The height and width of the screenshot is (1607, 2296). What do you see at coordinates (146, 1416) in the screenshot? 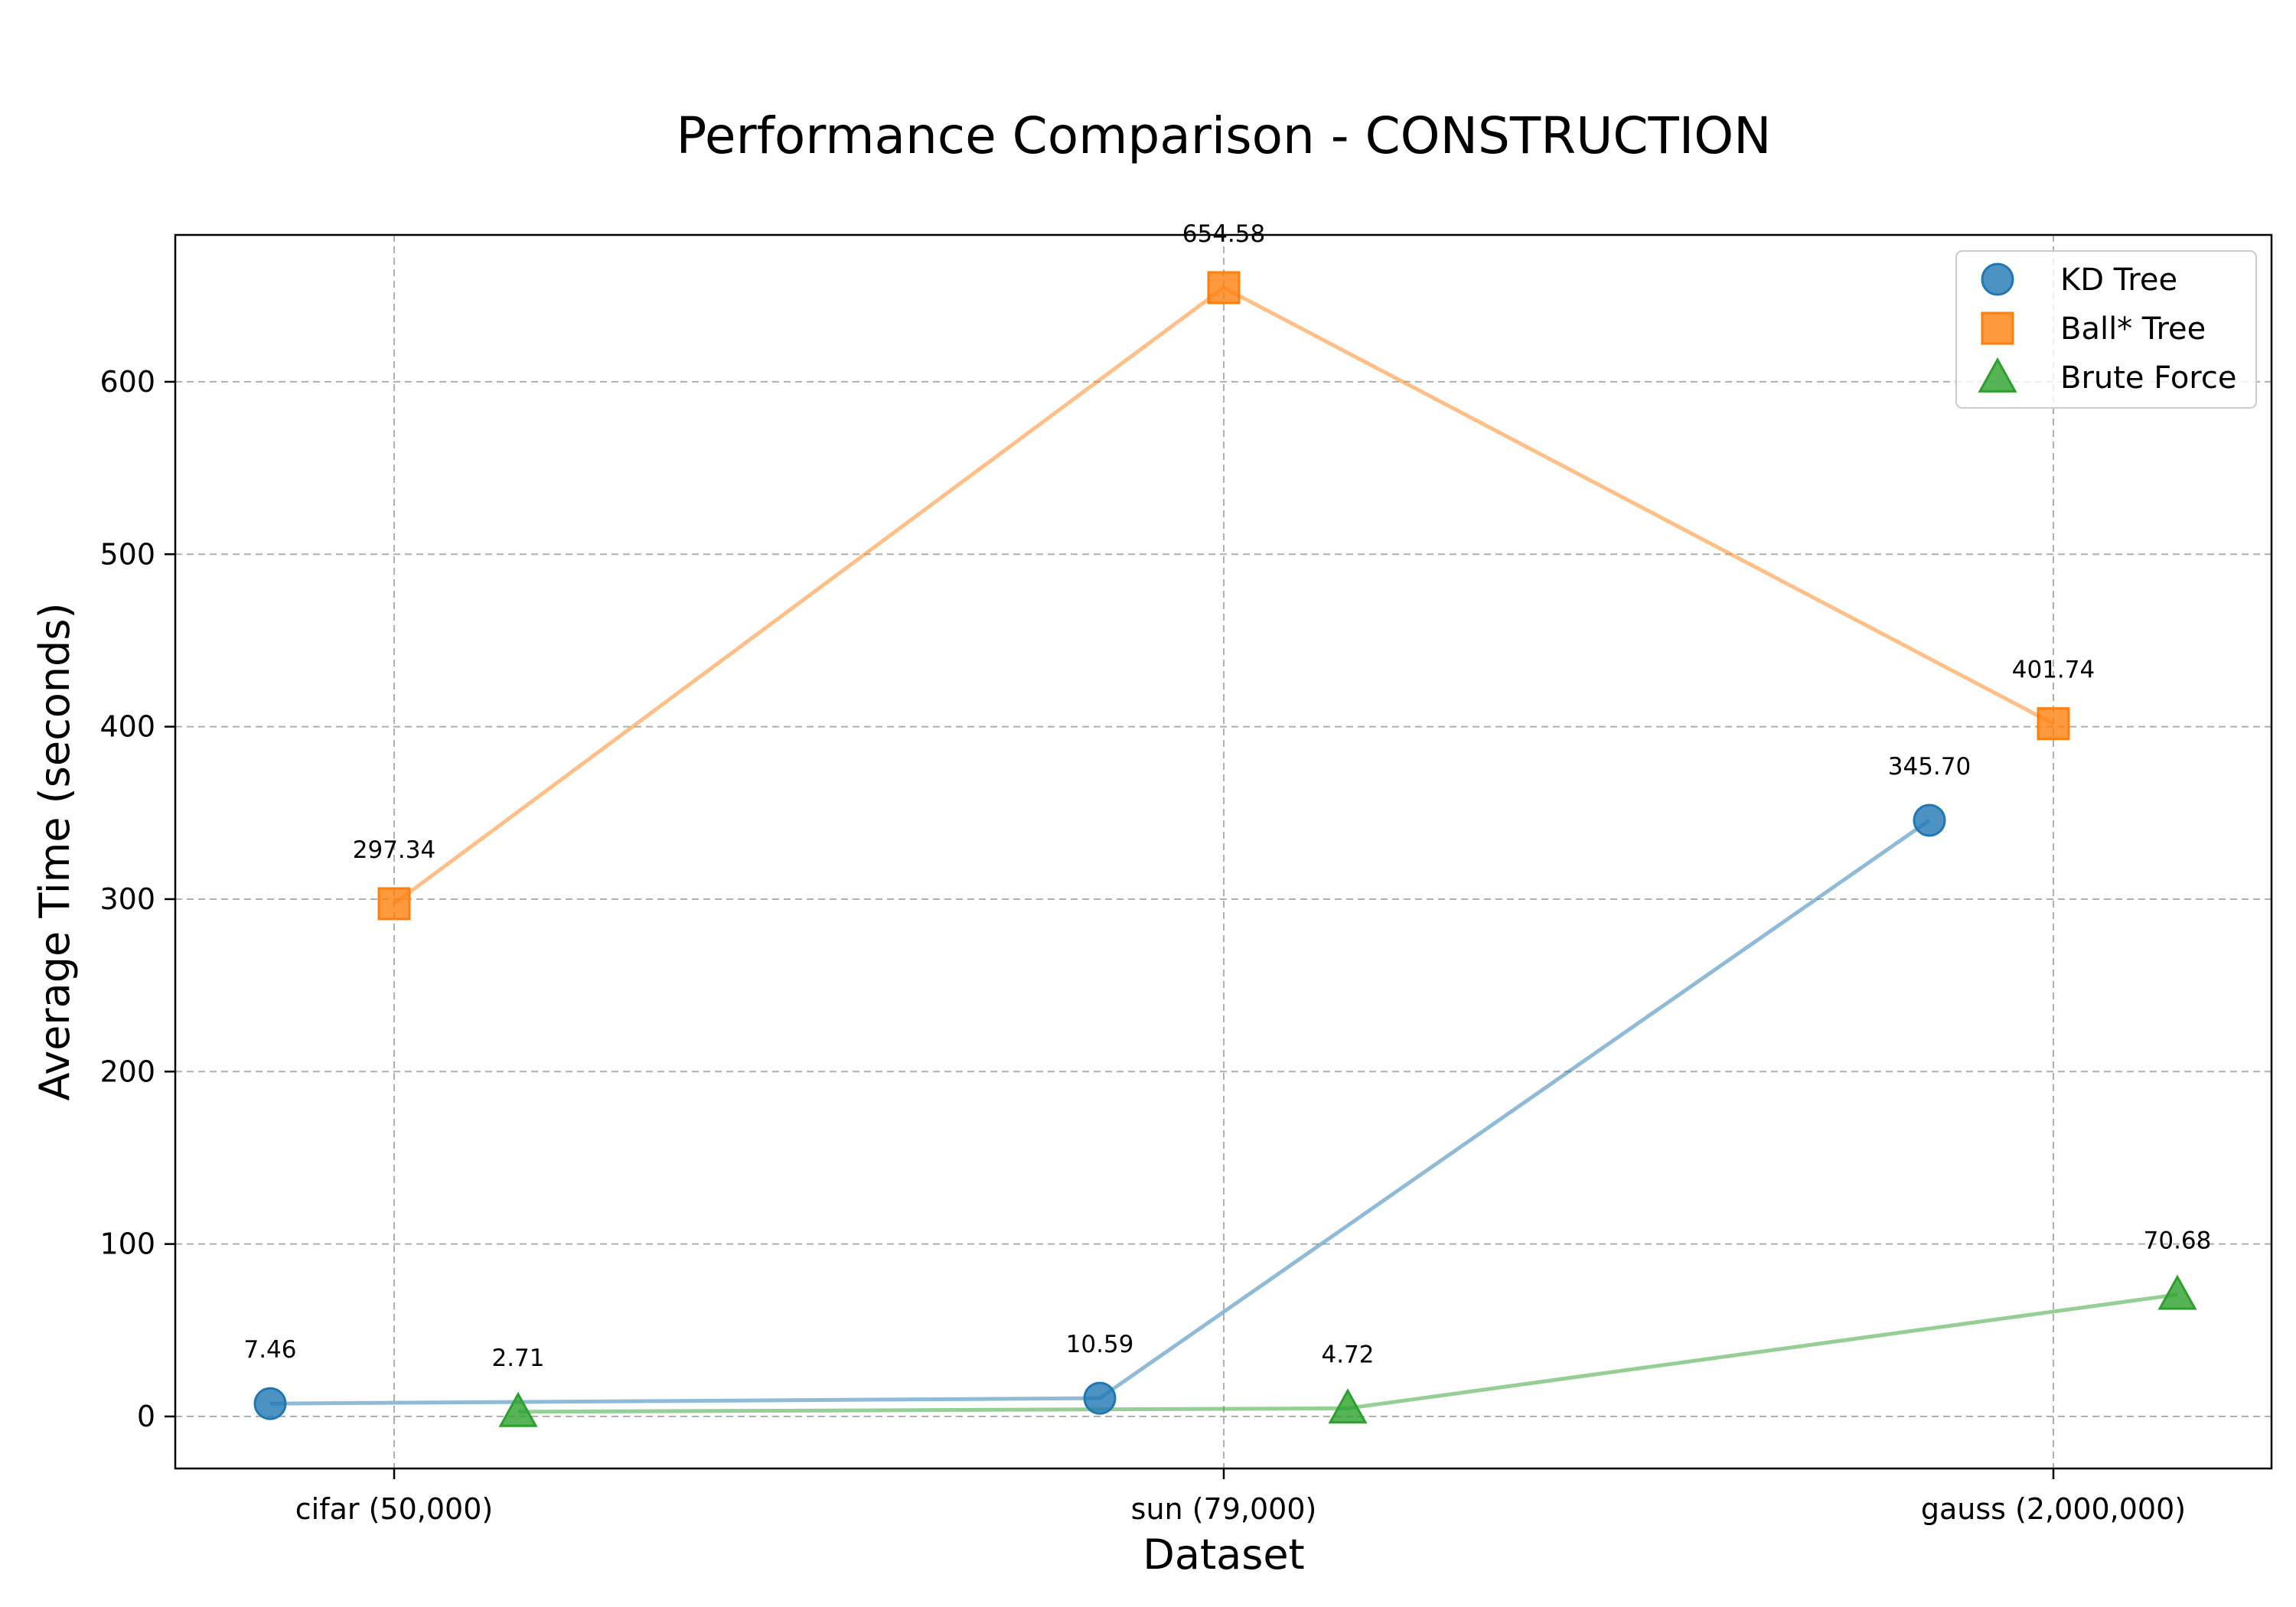
I see `y-tick-label: 0` at bounding box center [146, 1416].